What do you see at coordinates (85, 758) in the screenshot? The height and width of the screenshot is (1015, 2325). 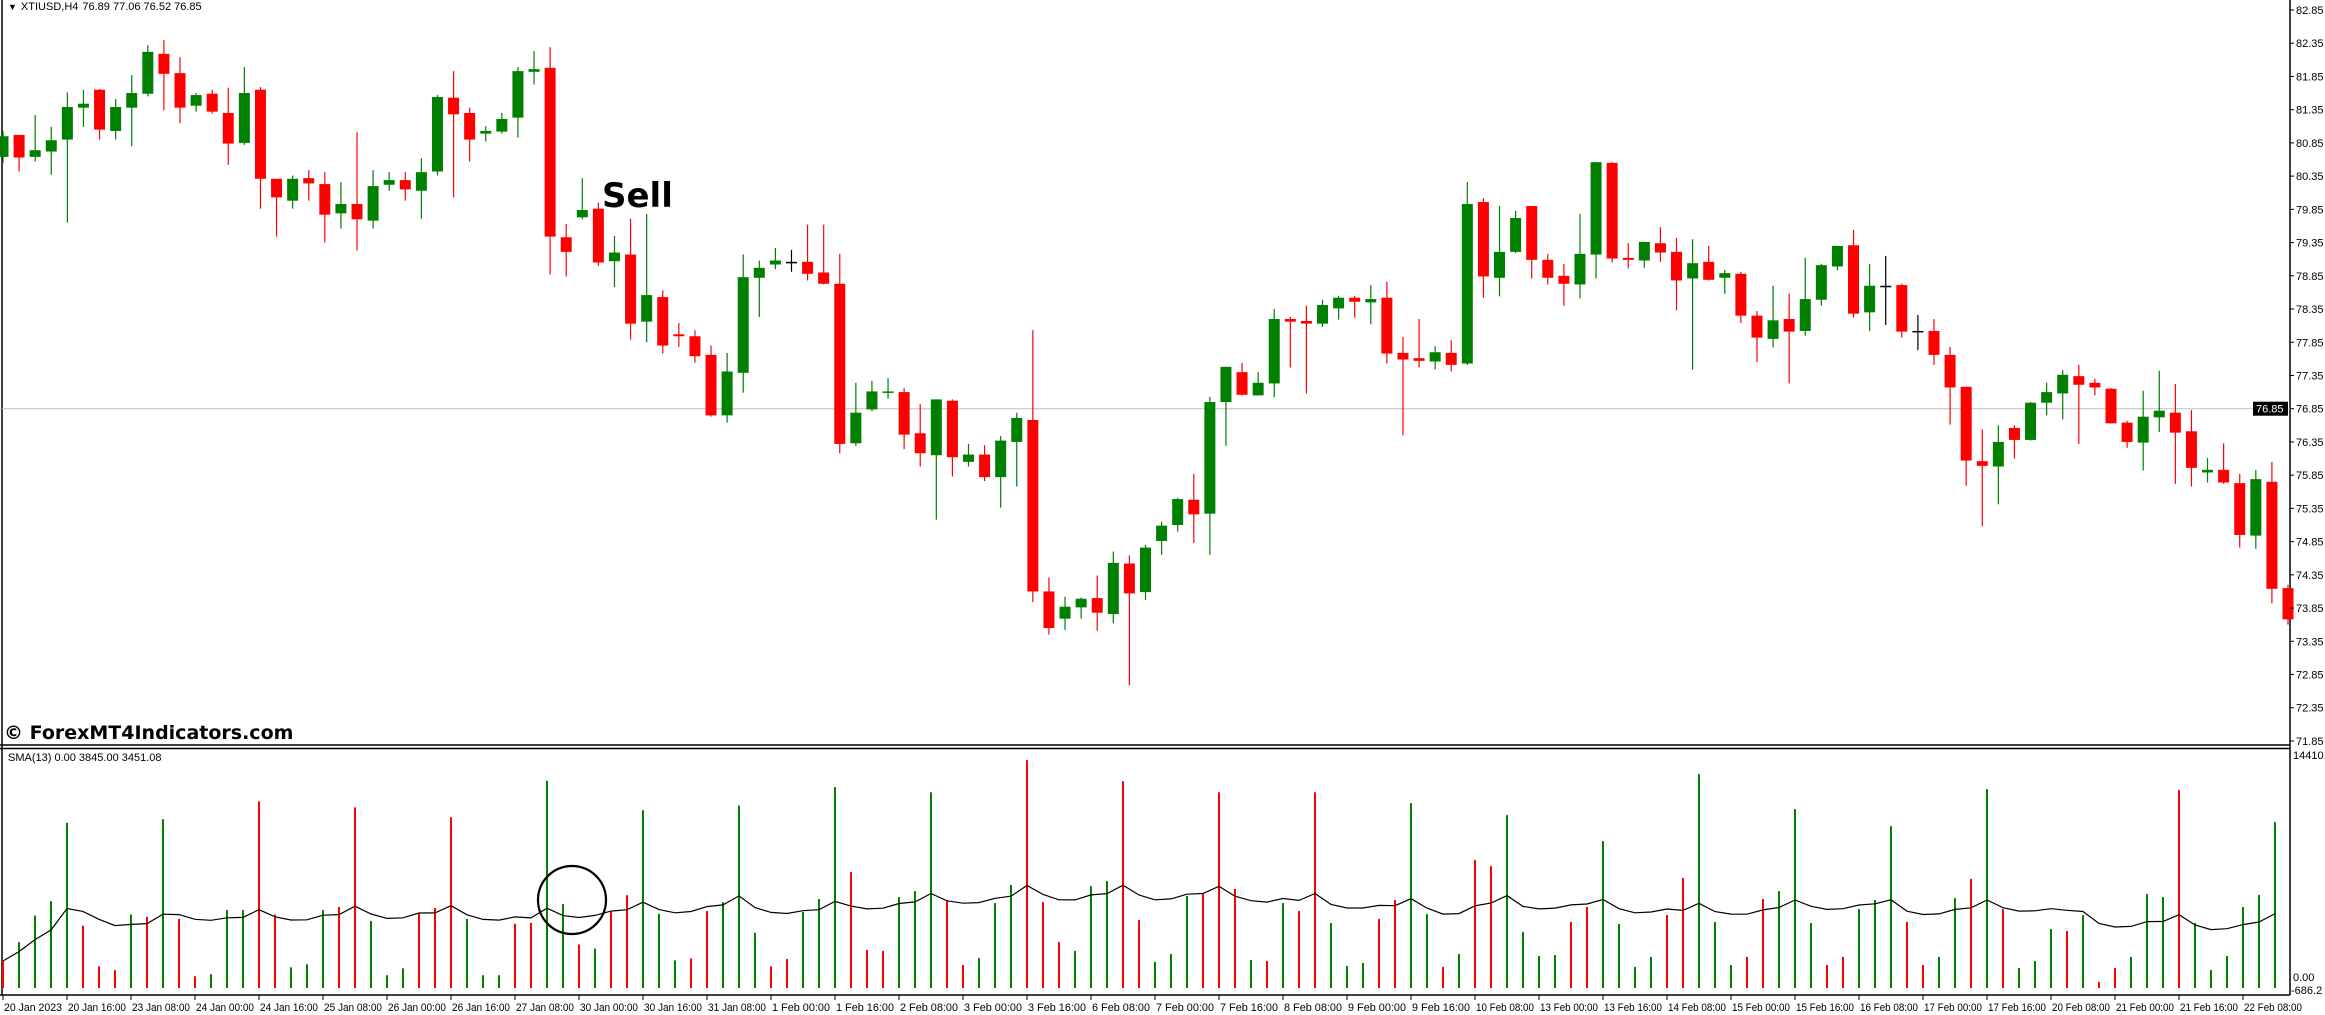 I see `indicator-label: SMA(13) 0.00 3845.00 3451.08` at bounding box center [85, 758].